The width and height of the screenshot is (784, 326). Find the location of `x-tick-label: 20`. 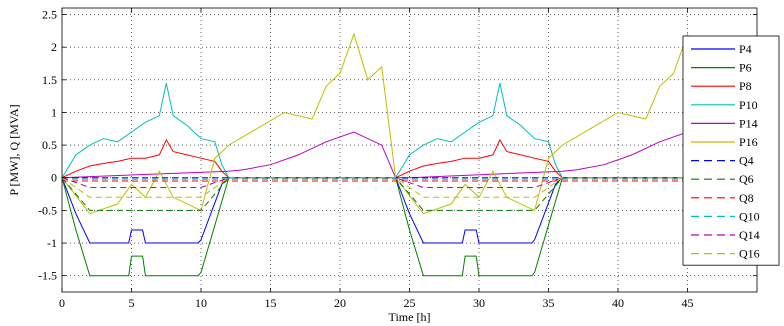

x-tick-label: 20 is located at coordinates (340, 303).